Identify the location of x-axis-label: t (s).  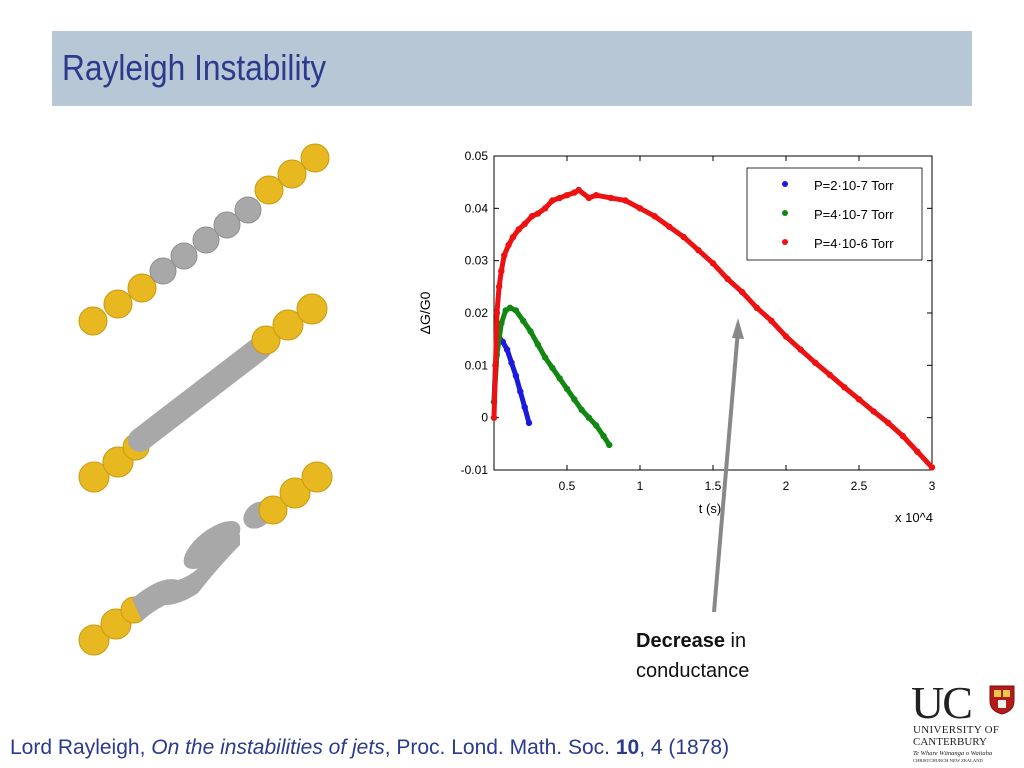
(710, 508).